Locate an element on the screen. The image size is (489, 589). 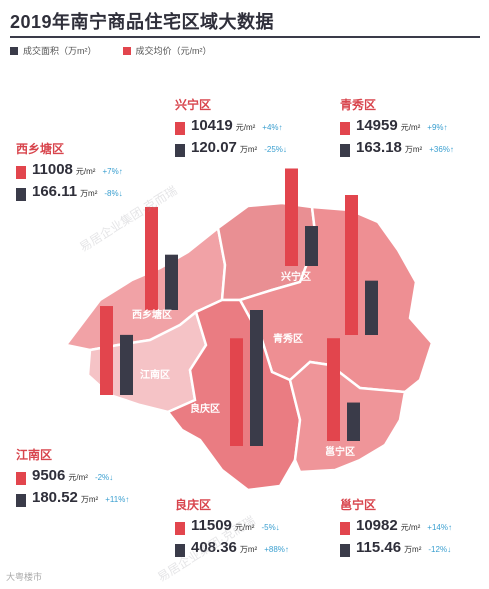
area-value: 163.18 is located at coordinates (379, 147).